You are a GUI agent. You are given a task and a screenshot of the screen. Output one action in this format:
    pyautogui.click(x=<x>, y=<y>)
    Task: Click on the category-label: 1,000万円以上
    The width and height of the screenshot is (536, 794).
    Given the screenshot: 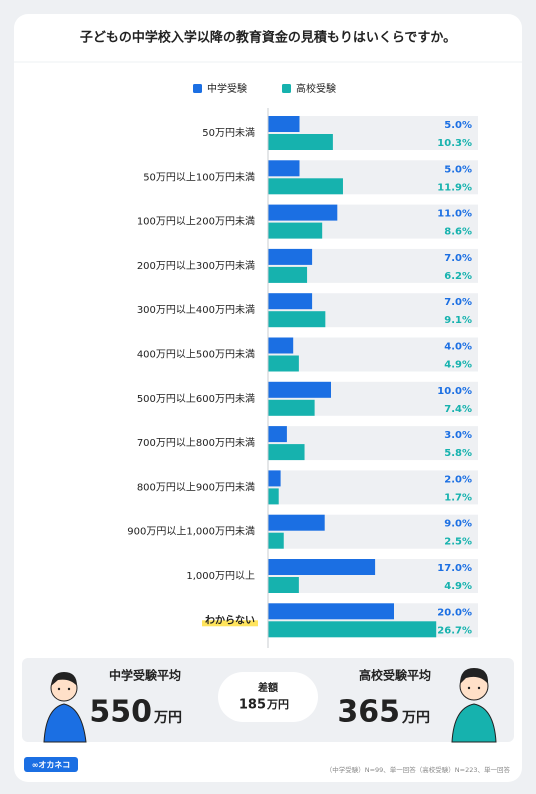 What is the action you would take?
    pyautogui.click(x=220, y=576)
    